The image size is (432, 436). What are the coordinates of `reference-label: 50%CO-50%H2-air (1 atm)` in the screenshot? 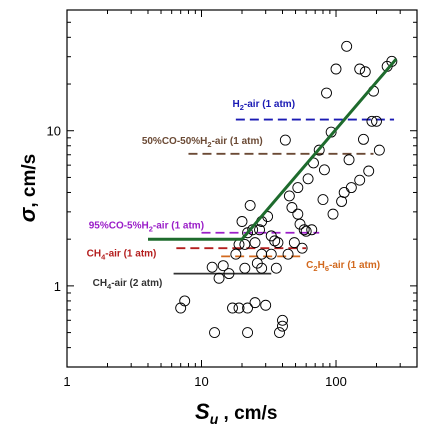 It's located at (202, 142).